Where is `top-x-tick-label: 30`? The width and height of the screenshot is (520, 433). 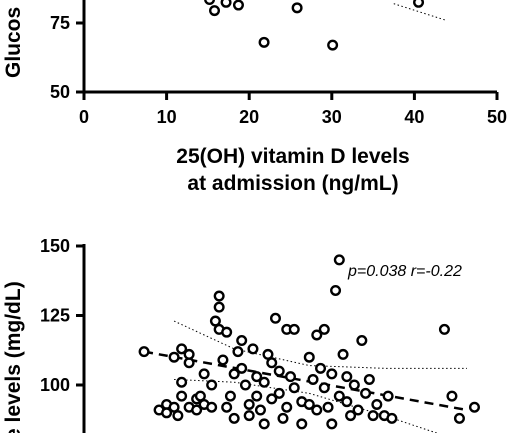 top-x-tick-label: 30 is located at coordinates (332, 117).